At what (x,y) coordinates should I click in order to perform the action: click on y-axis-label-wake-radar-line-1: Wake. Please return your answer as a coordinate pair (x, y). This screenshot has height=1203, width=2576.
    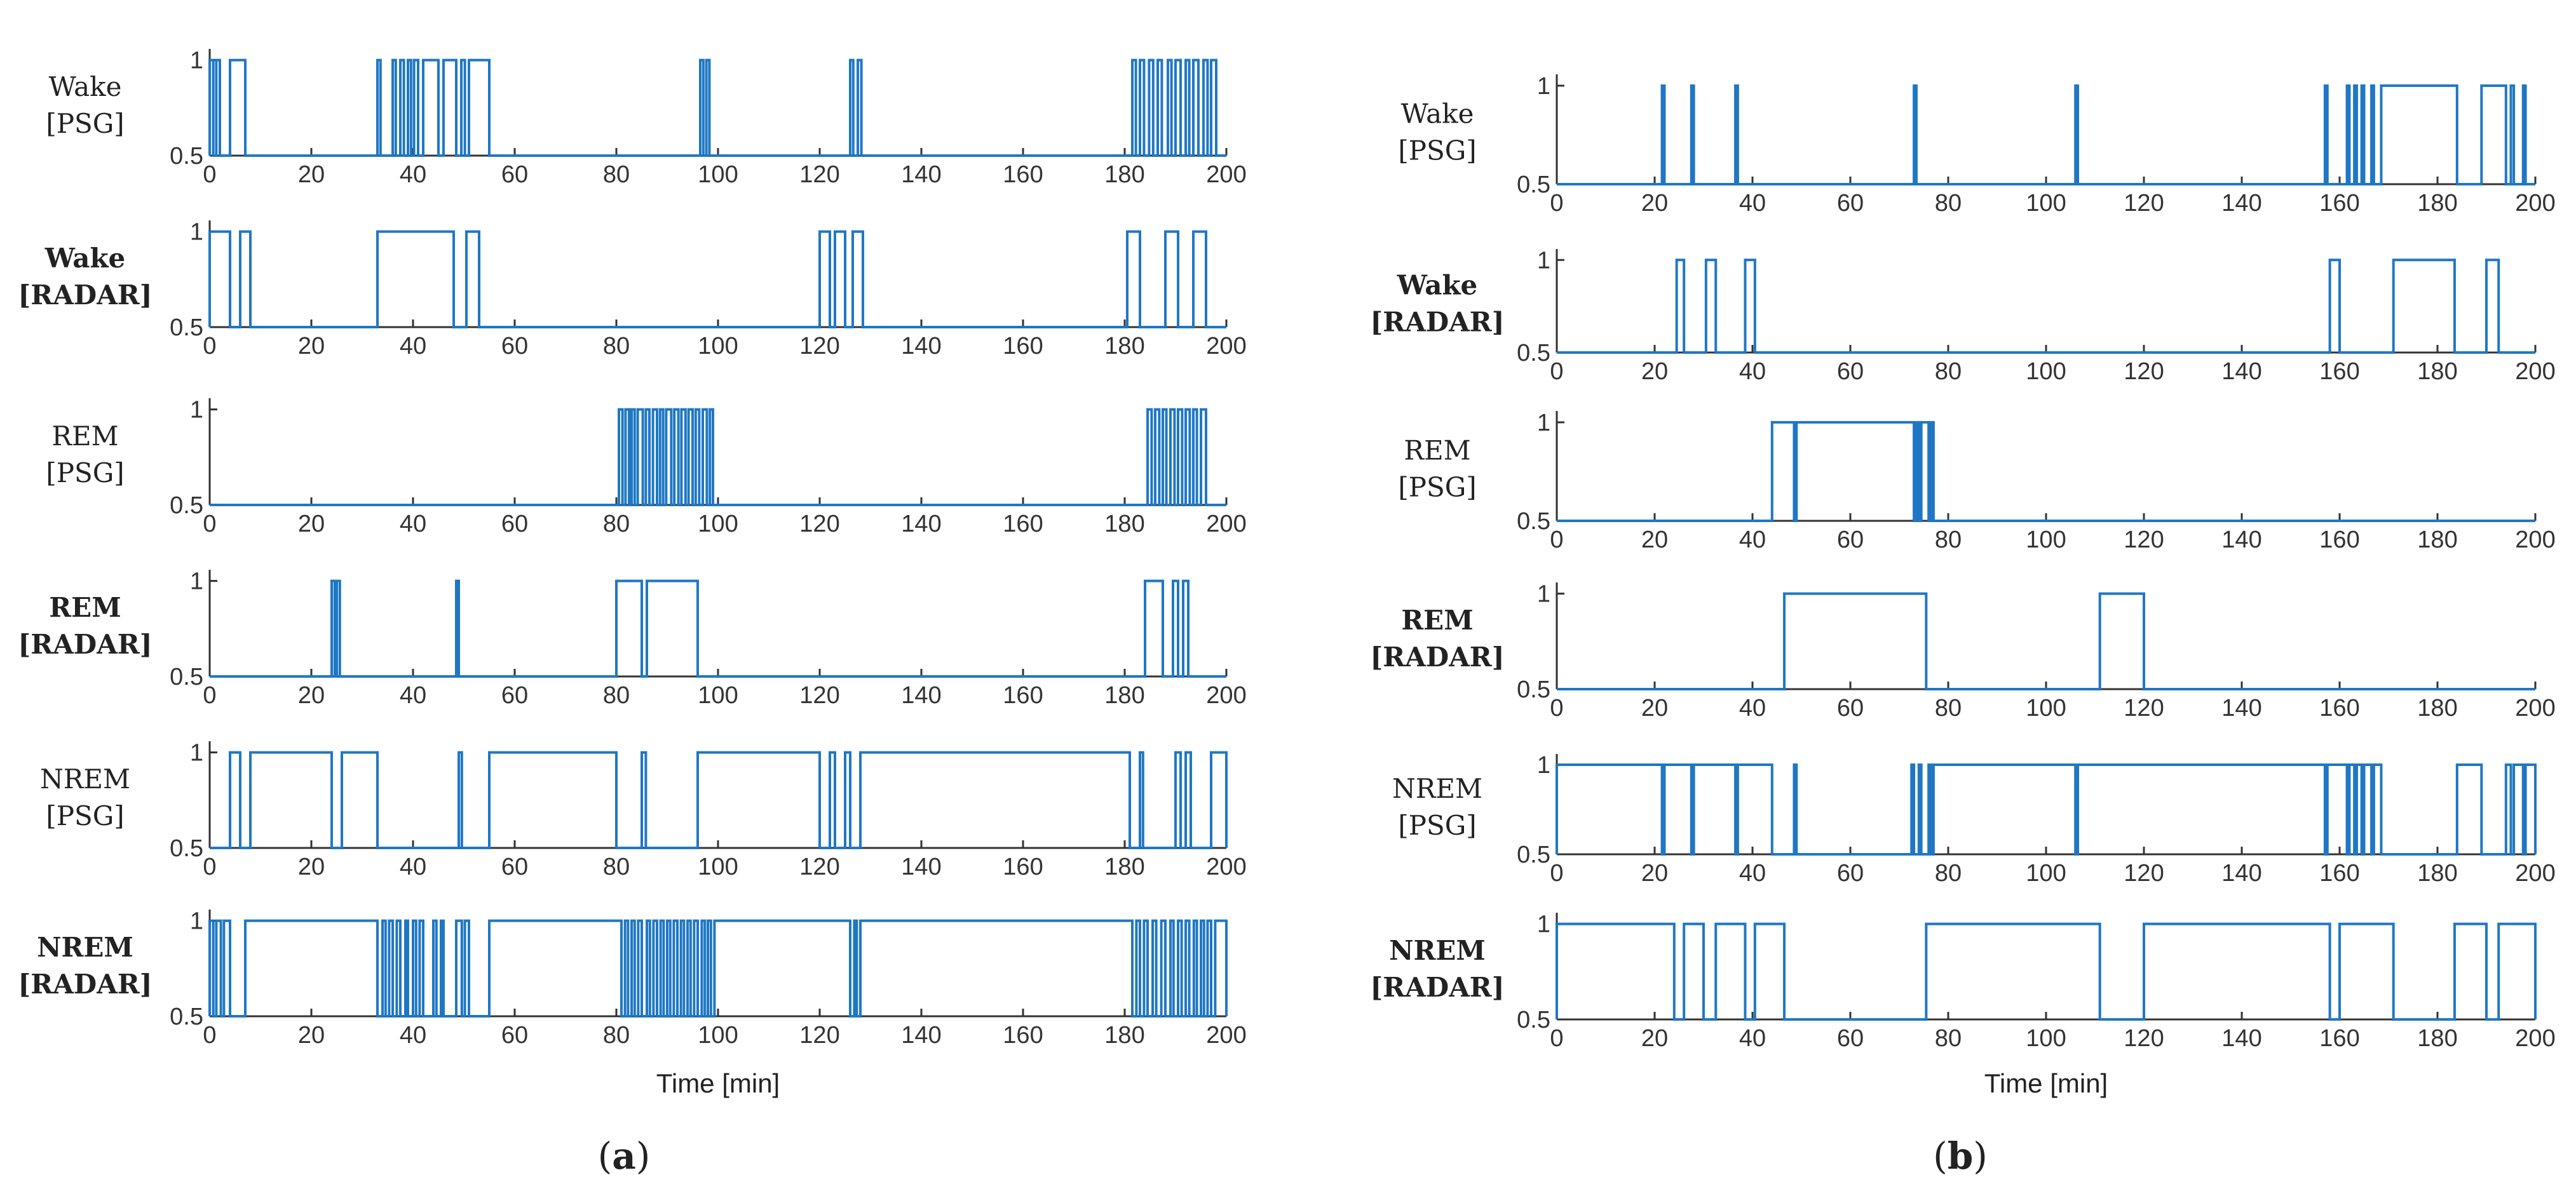
    Looking at the image, I should click on (1438, 285).